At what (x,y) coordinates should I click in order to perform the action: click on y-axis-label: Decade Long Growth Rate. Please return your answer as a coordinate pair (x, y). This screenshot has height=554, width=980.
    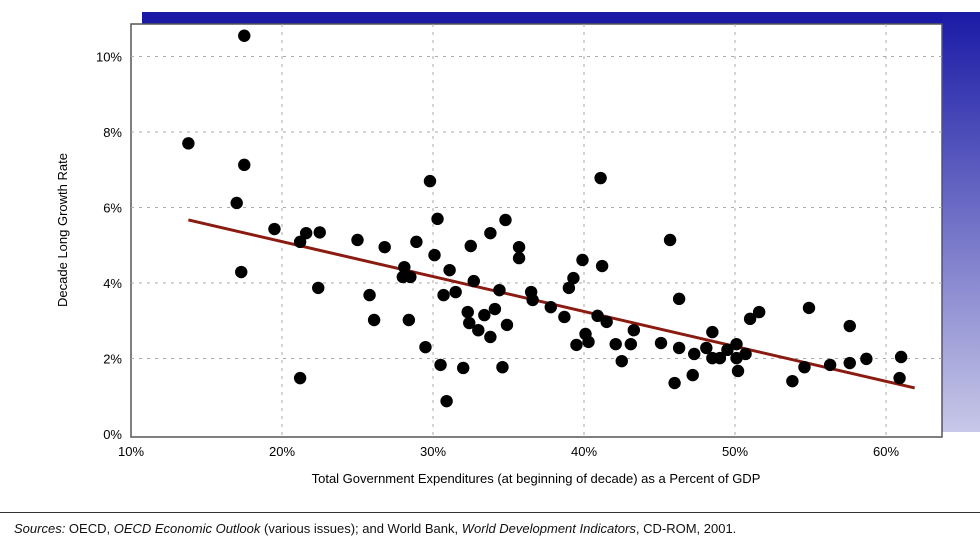
    Looking at the image, I should click on (62, 230).